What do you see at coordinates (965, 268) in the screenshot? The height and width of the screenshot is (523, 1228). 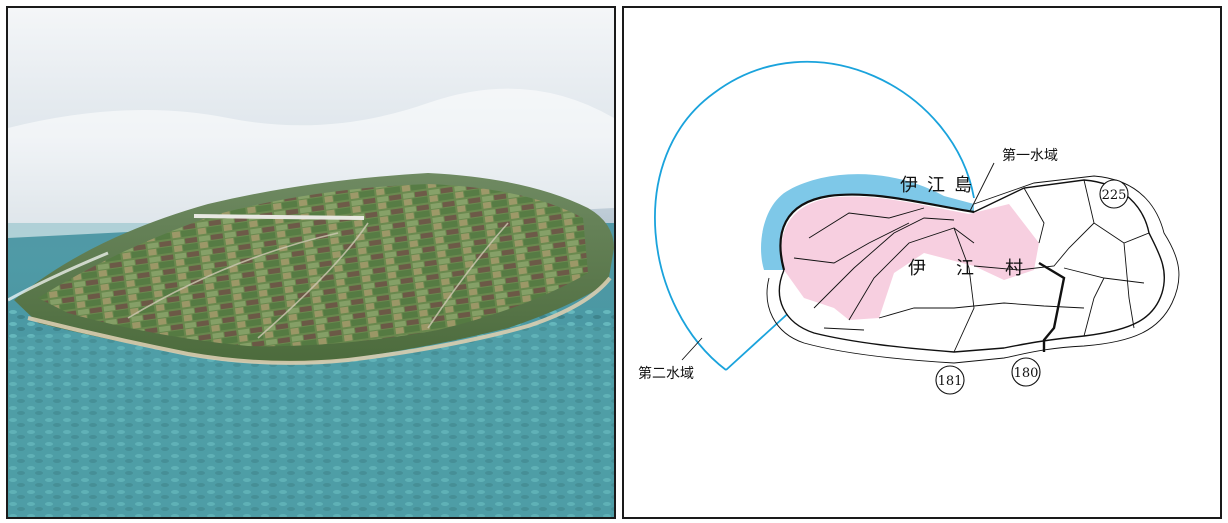 I see `village-name-char-2: 江` at bounding box center [965, 268].